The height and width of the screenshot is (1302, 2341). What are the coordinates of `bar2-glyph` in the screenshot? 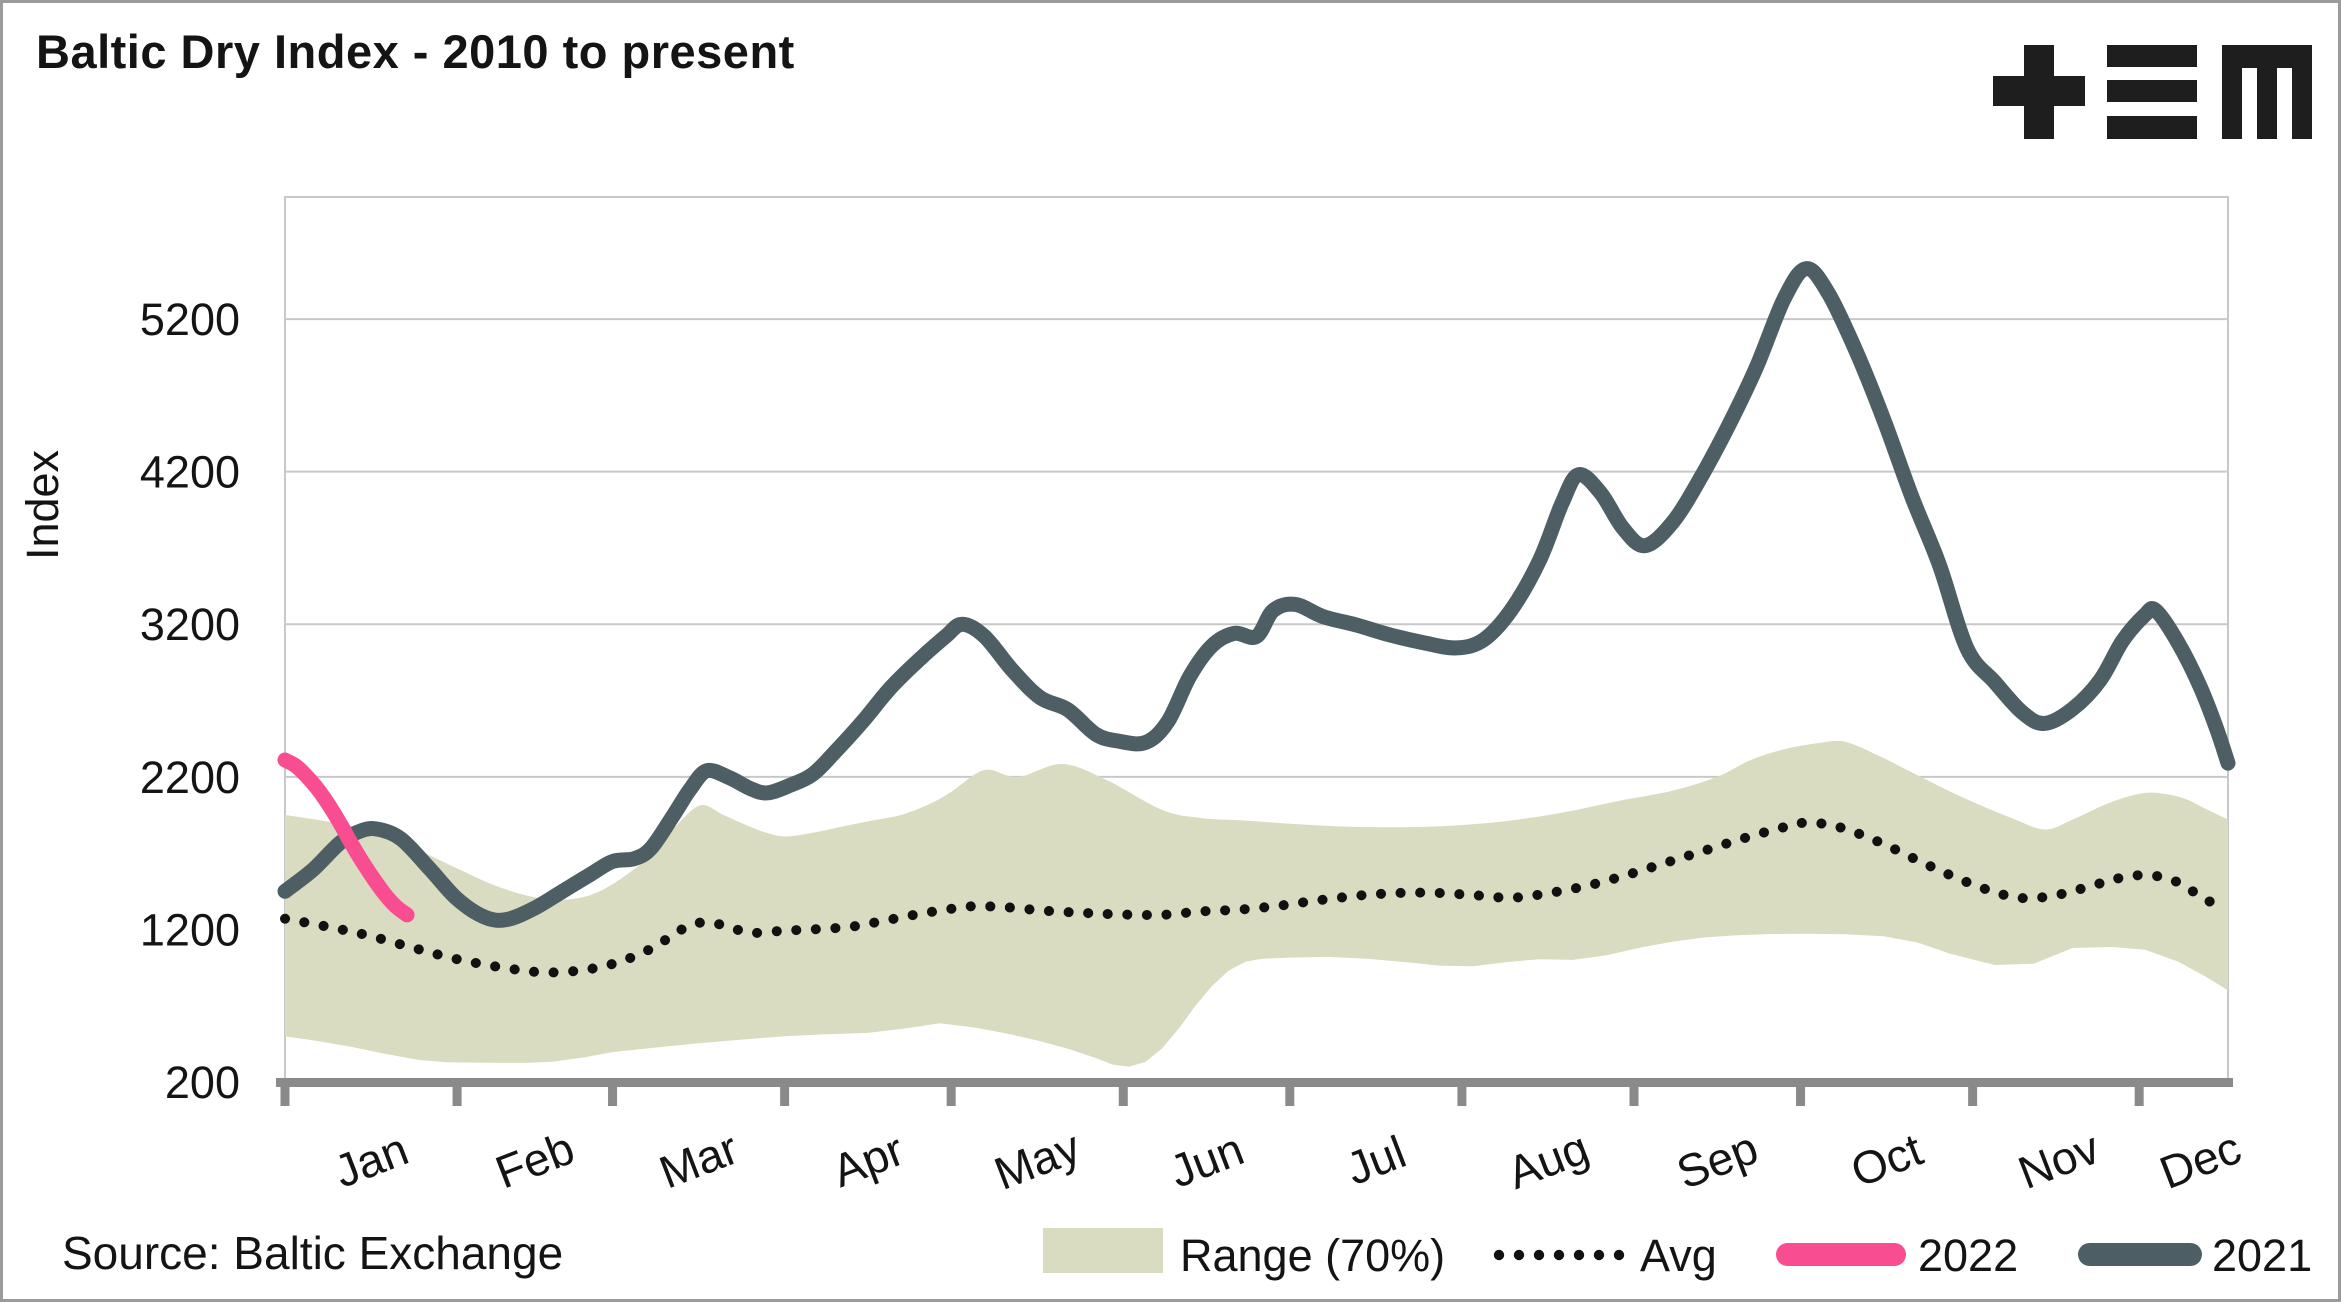 It's located at (2152, 91).